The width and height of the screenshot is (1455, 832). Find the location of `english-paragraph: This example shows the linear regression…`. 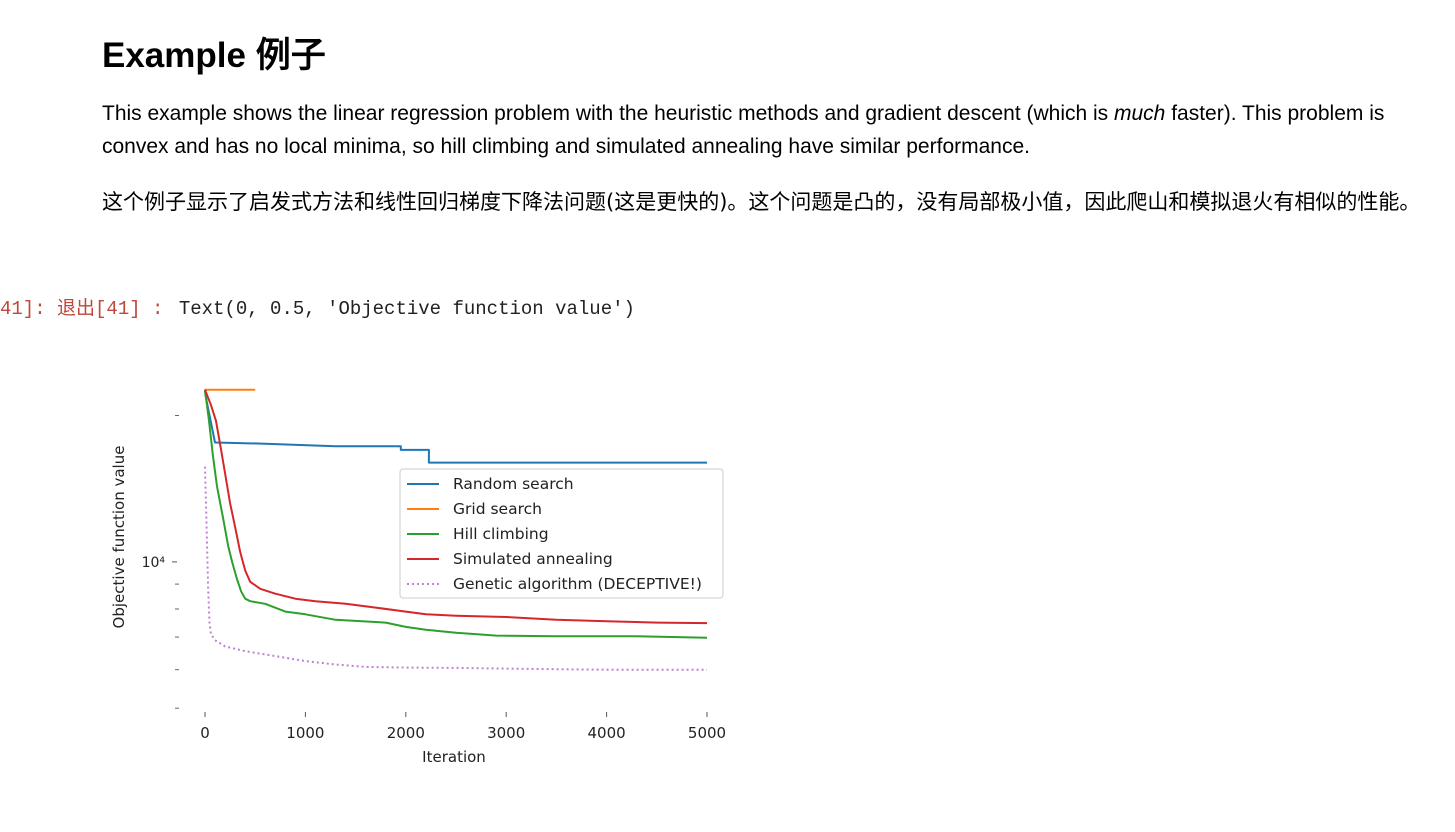

english-paragraph: This example shows the linear regression… is located at coordinates (762, 130).